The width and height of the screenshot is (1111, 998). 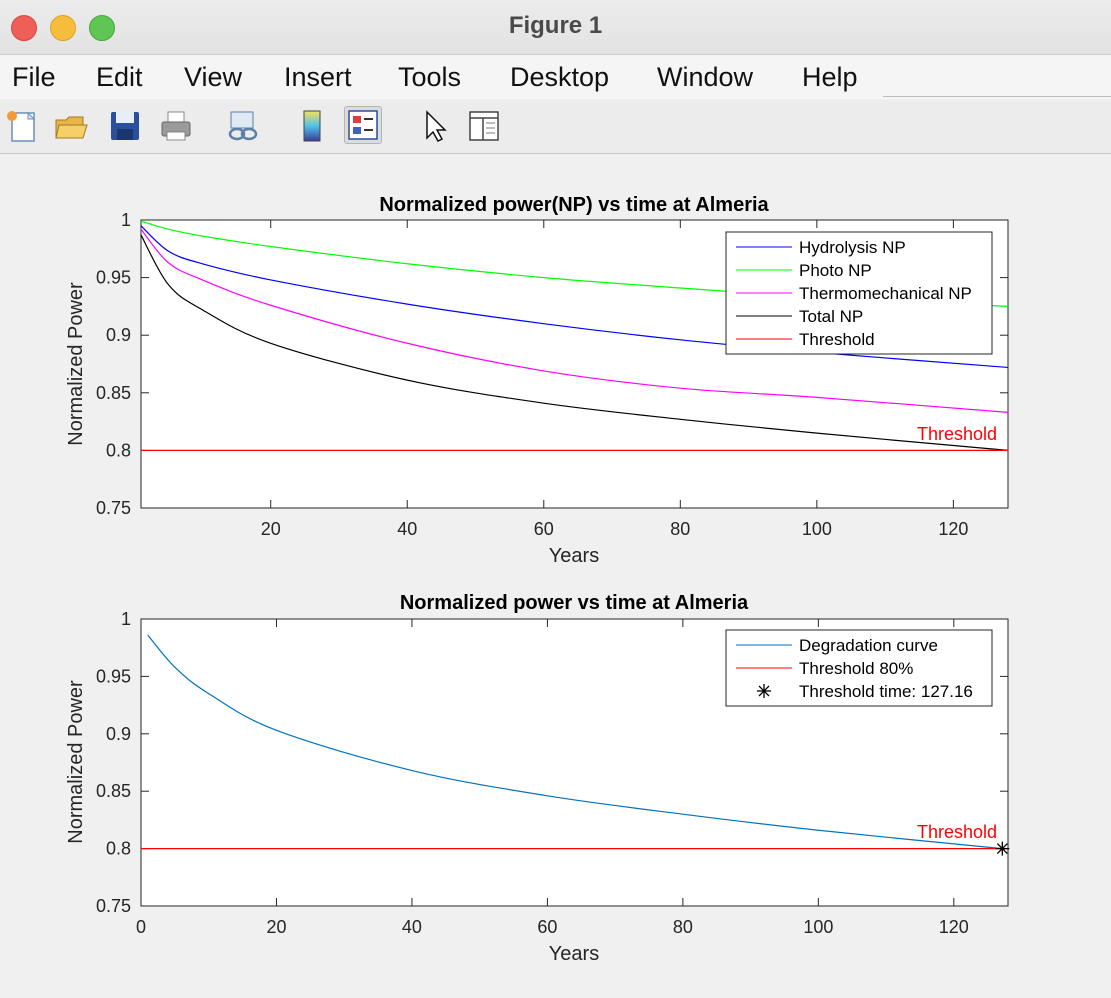 What do you see at coordinates (141, 927) in the screenshot?
I see `x-tick-label: 0` at bounding box center [141, 927].